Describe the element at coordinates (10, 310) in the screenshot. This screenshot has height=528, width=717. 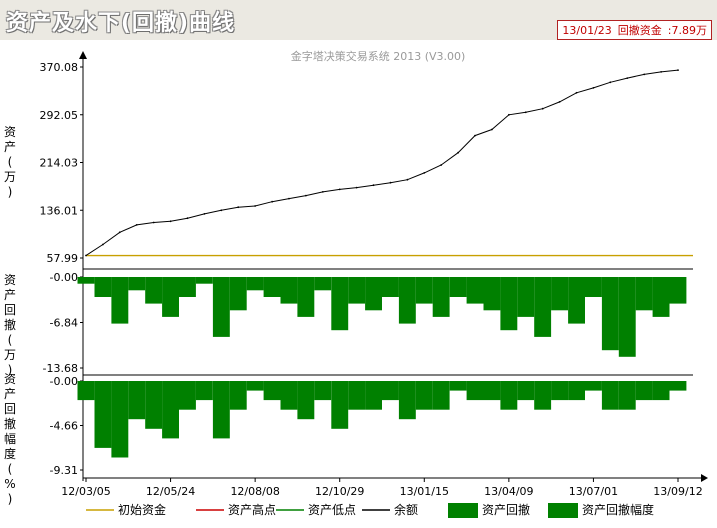
I see `drawdown-axis-title: 回` at that location.